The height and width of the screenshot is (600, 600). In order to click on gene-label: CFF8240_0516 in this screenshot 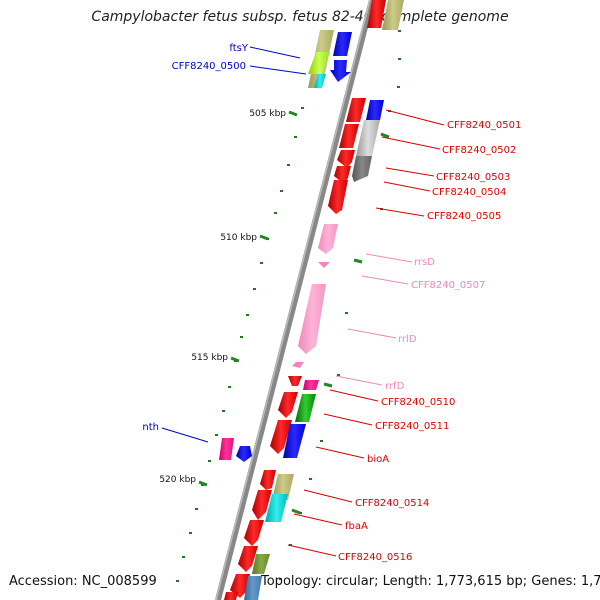, I will do `click(375, 557)`.